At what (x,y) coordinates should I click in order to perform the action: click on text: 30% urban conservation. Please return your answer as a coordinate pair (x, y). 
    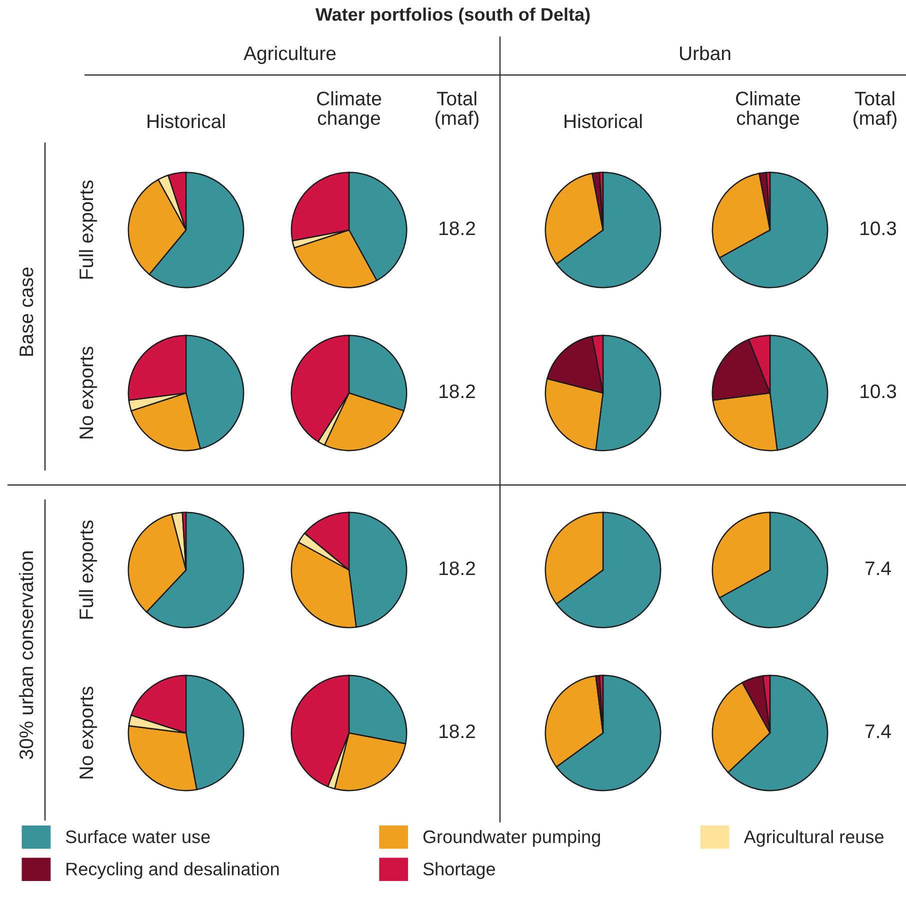
    Looking at the image, I should click on (26, 655).